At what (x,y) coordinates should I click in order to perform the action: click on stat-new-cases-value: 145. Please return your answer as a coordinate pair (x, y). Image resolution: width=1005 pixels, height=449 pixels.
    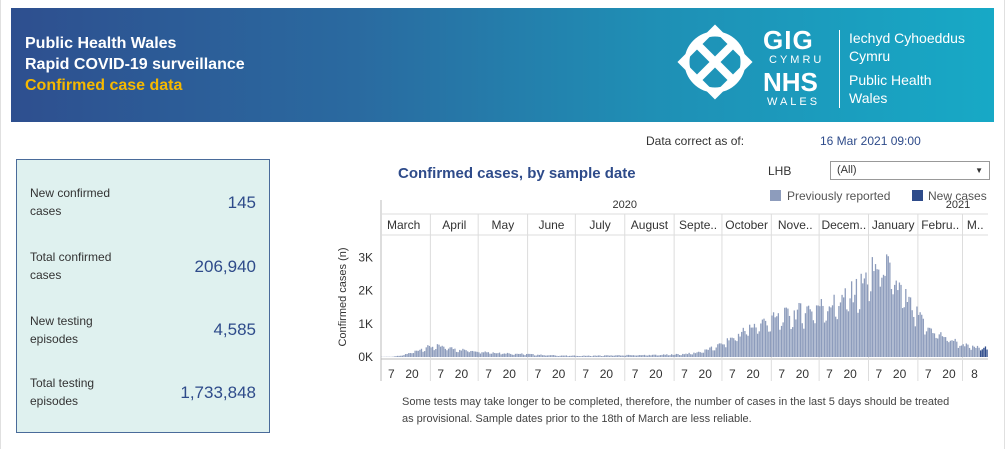
    Looking at the image, I should click on (241, 202).